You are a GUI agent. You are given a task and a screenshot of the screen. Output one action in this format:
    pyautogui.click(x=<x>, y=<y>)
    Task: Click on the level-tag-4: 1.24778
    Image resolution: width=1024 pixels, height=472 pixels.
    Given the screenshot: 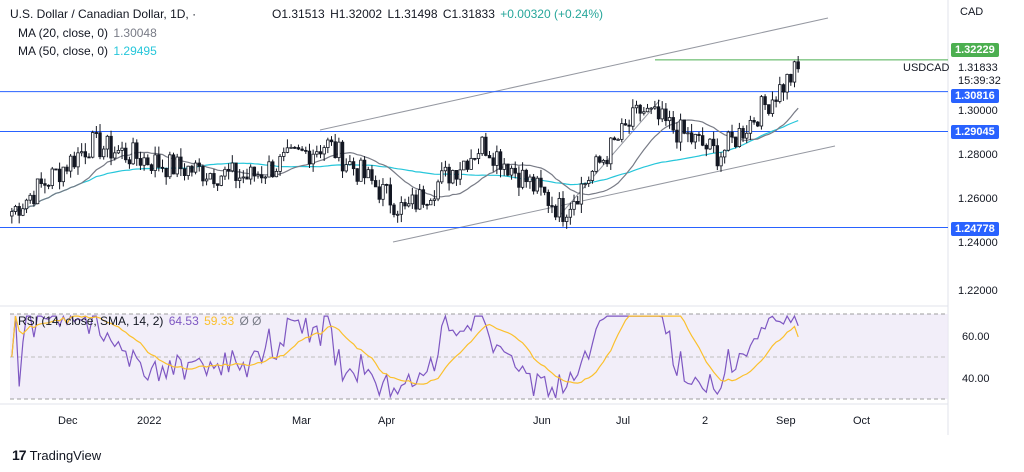 What is the action you would take?
    pyautogui.click(x=975, y=229)
    